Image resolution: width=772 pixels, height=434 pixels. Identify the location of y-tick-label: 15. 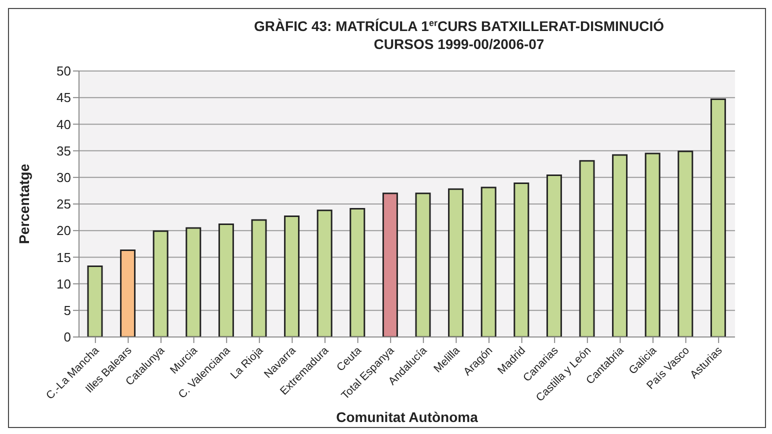
(63, 257).